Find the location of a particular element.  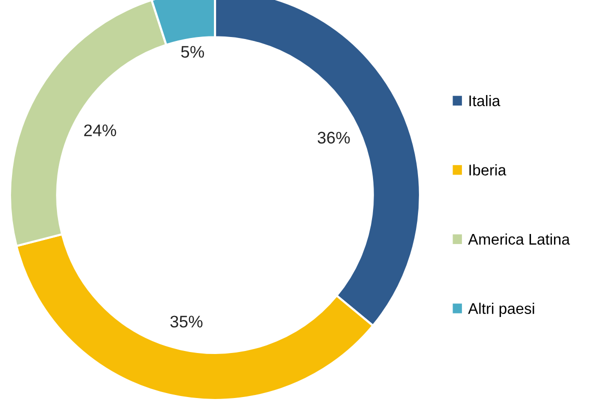

legend-label: Italia is located at coordinates (484, 100).